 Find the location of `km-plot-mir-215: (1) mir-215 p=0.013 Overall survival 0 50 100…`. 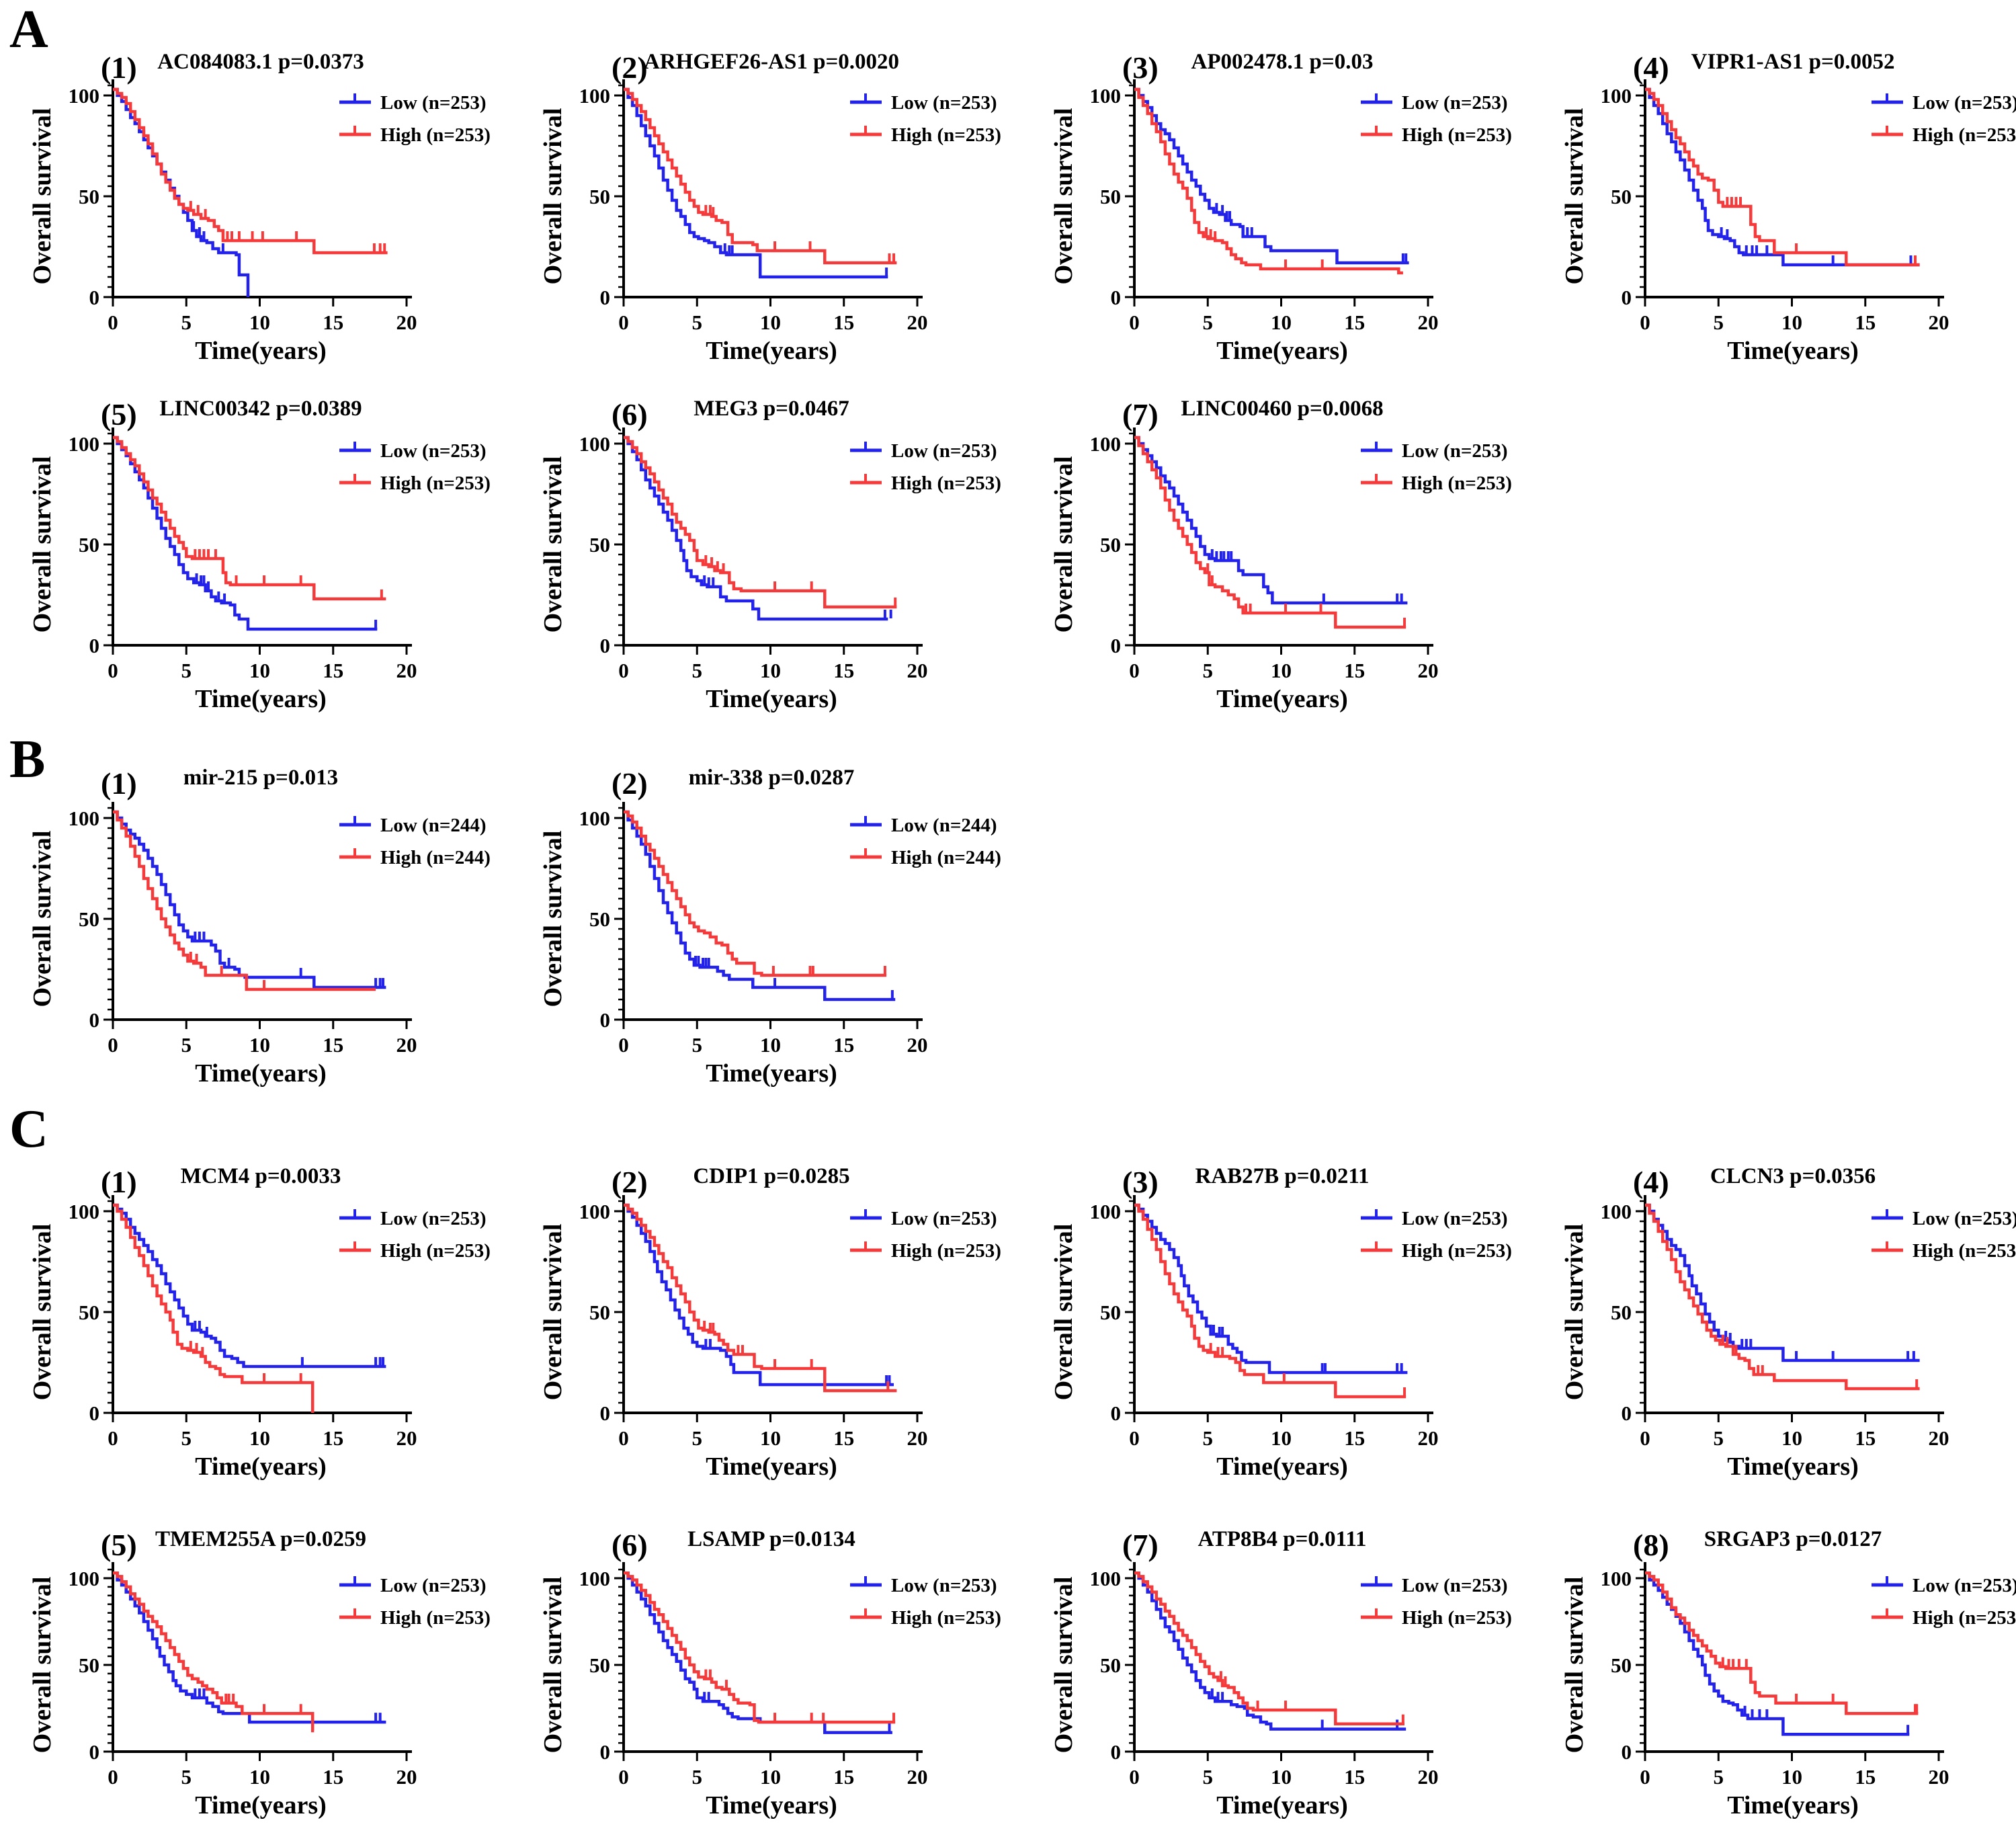

km-plot-mir-215: (1) mir-215 p=0.013 Overall survival 0 50 100… is located at coordinates (256, 931).